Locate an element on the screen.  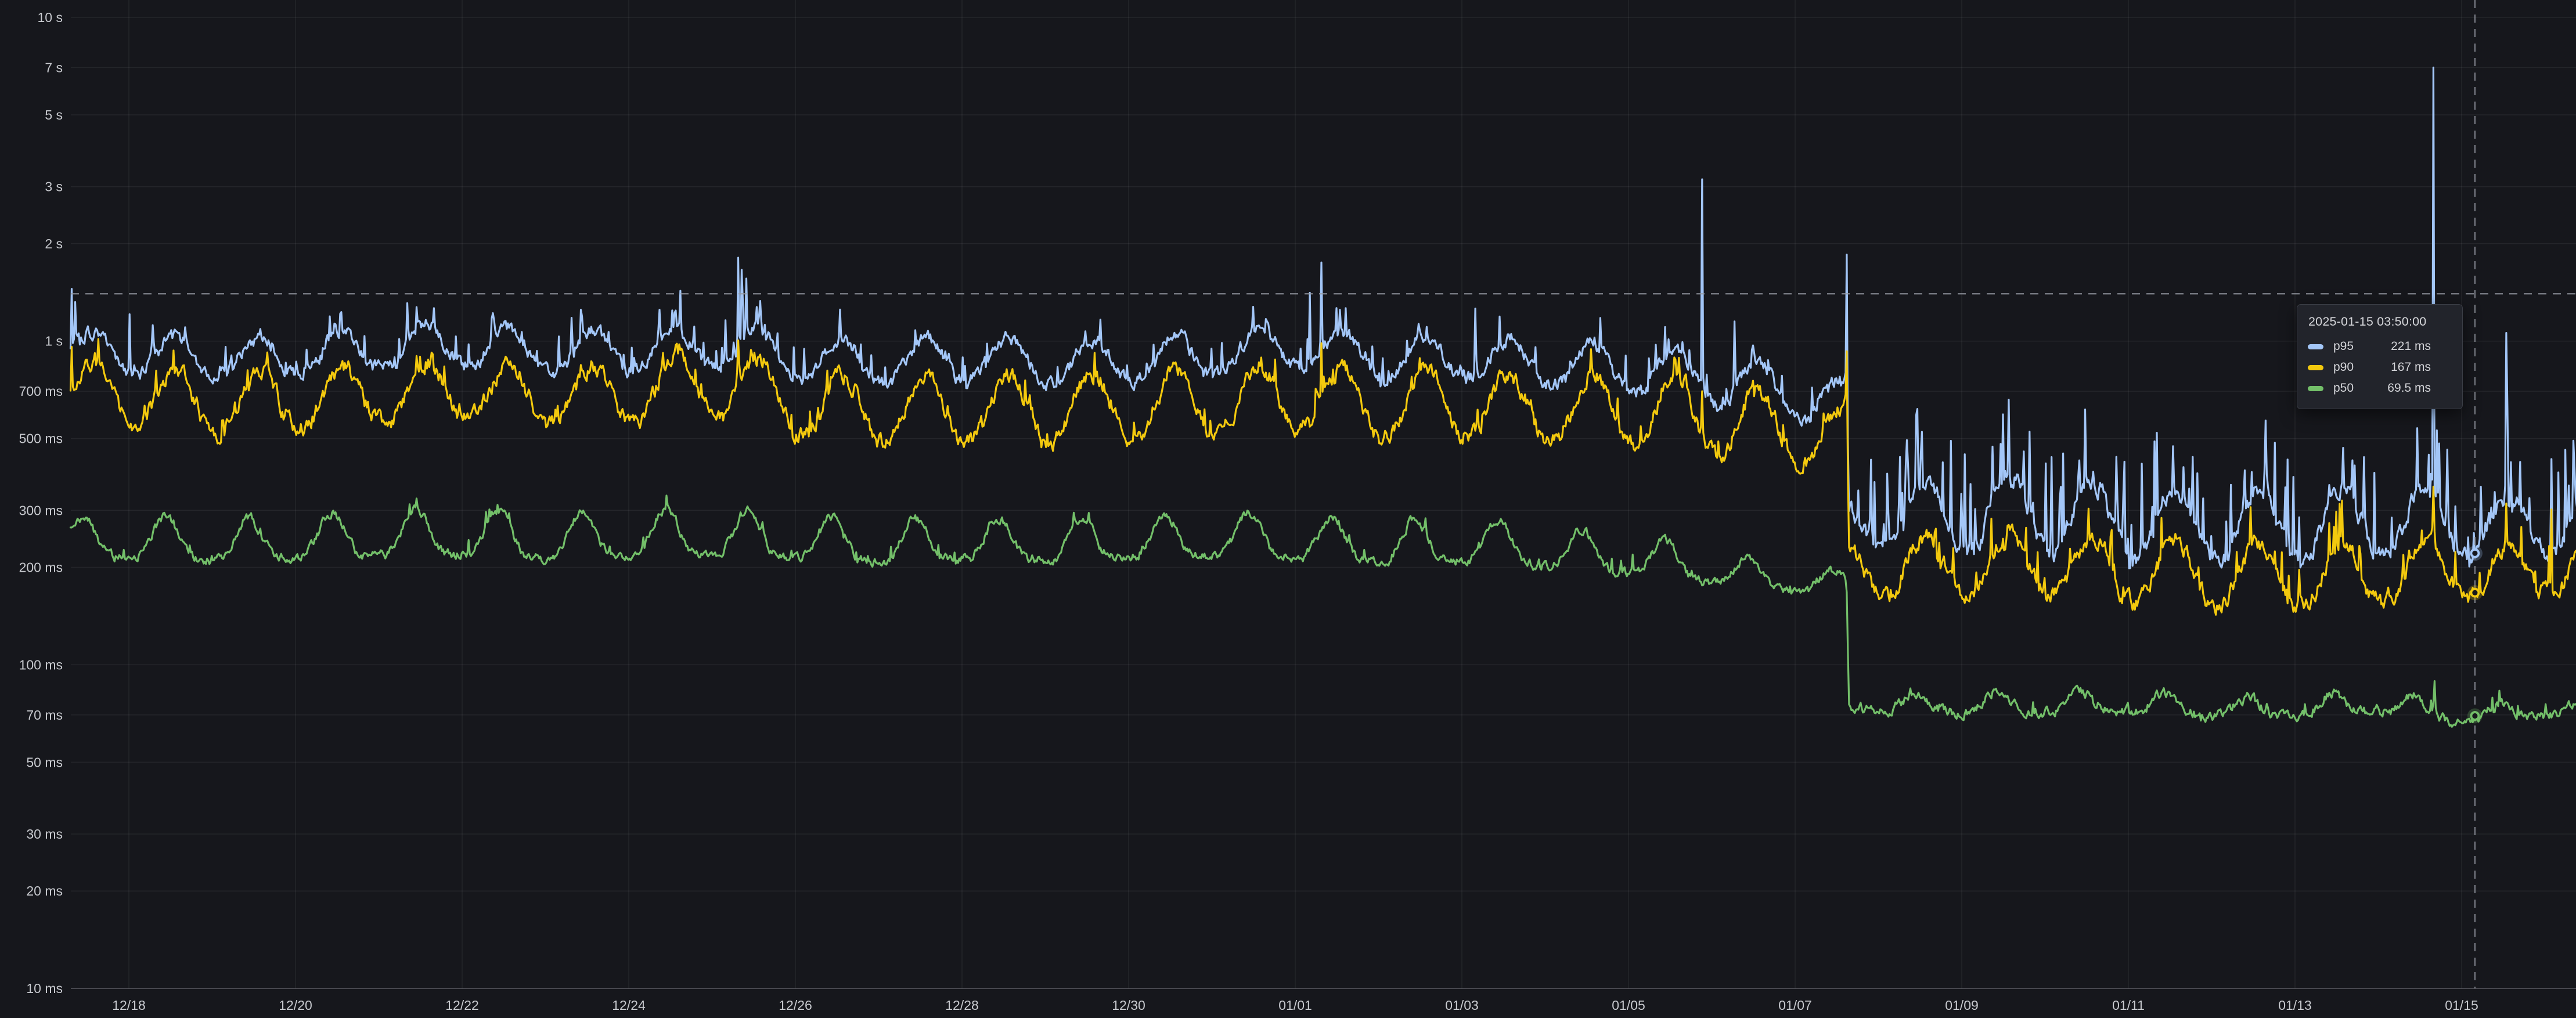
hover-marker-p95 is located at coordinates (2475, 553).